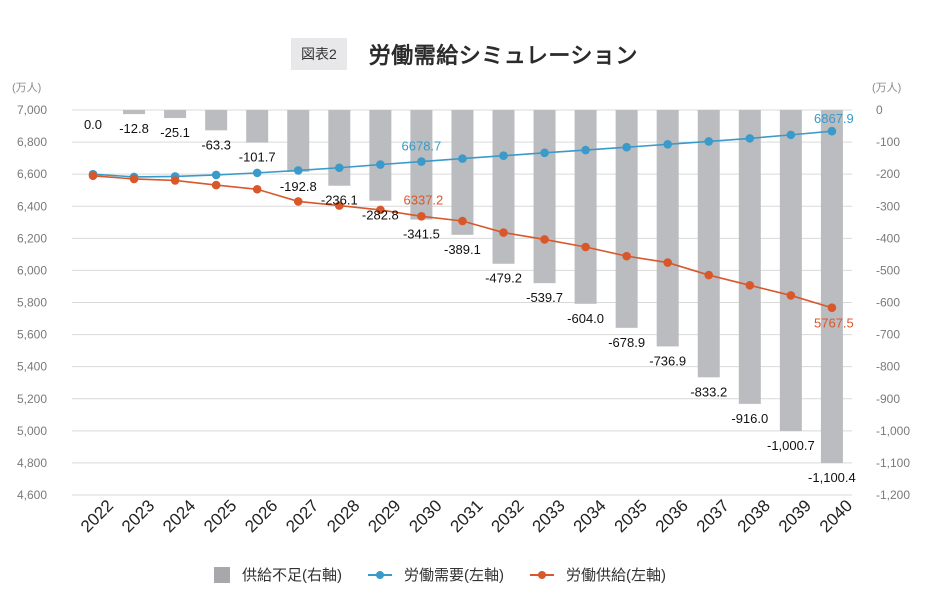  Describe the element at coordinates (384, 516) in the screenshot. I see `x-tick-label: 2029` at that location.